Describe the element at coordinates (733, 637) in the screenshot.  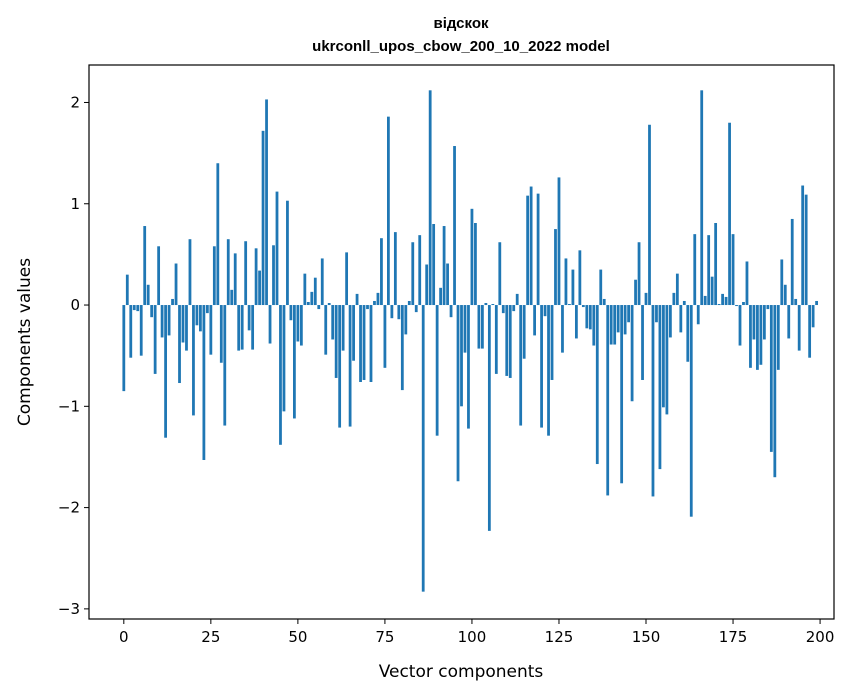
I see `x-tick-label: 175` at that location.